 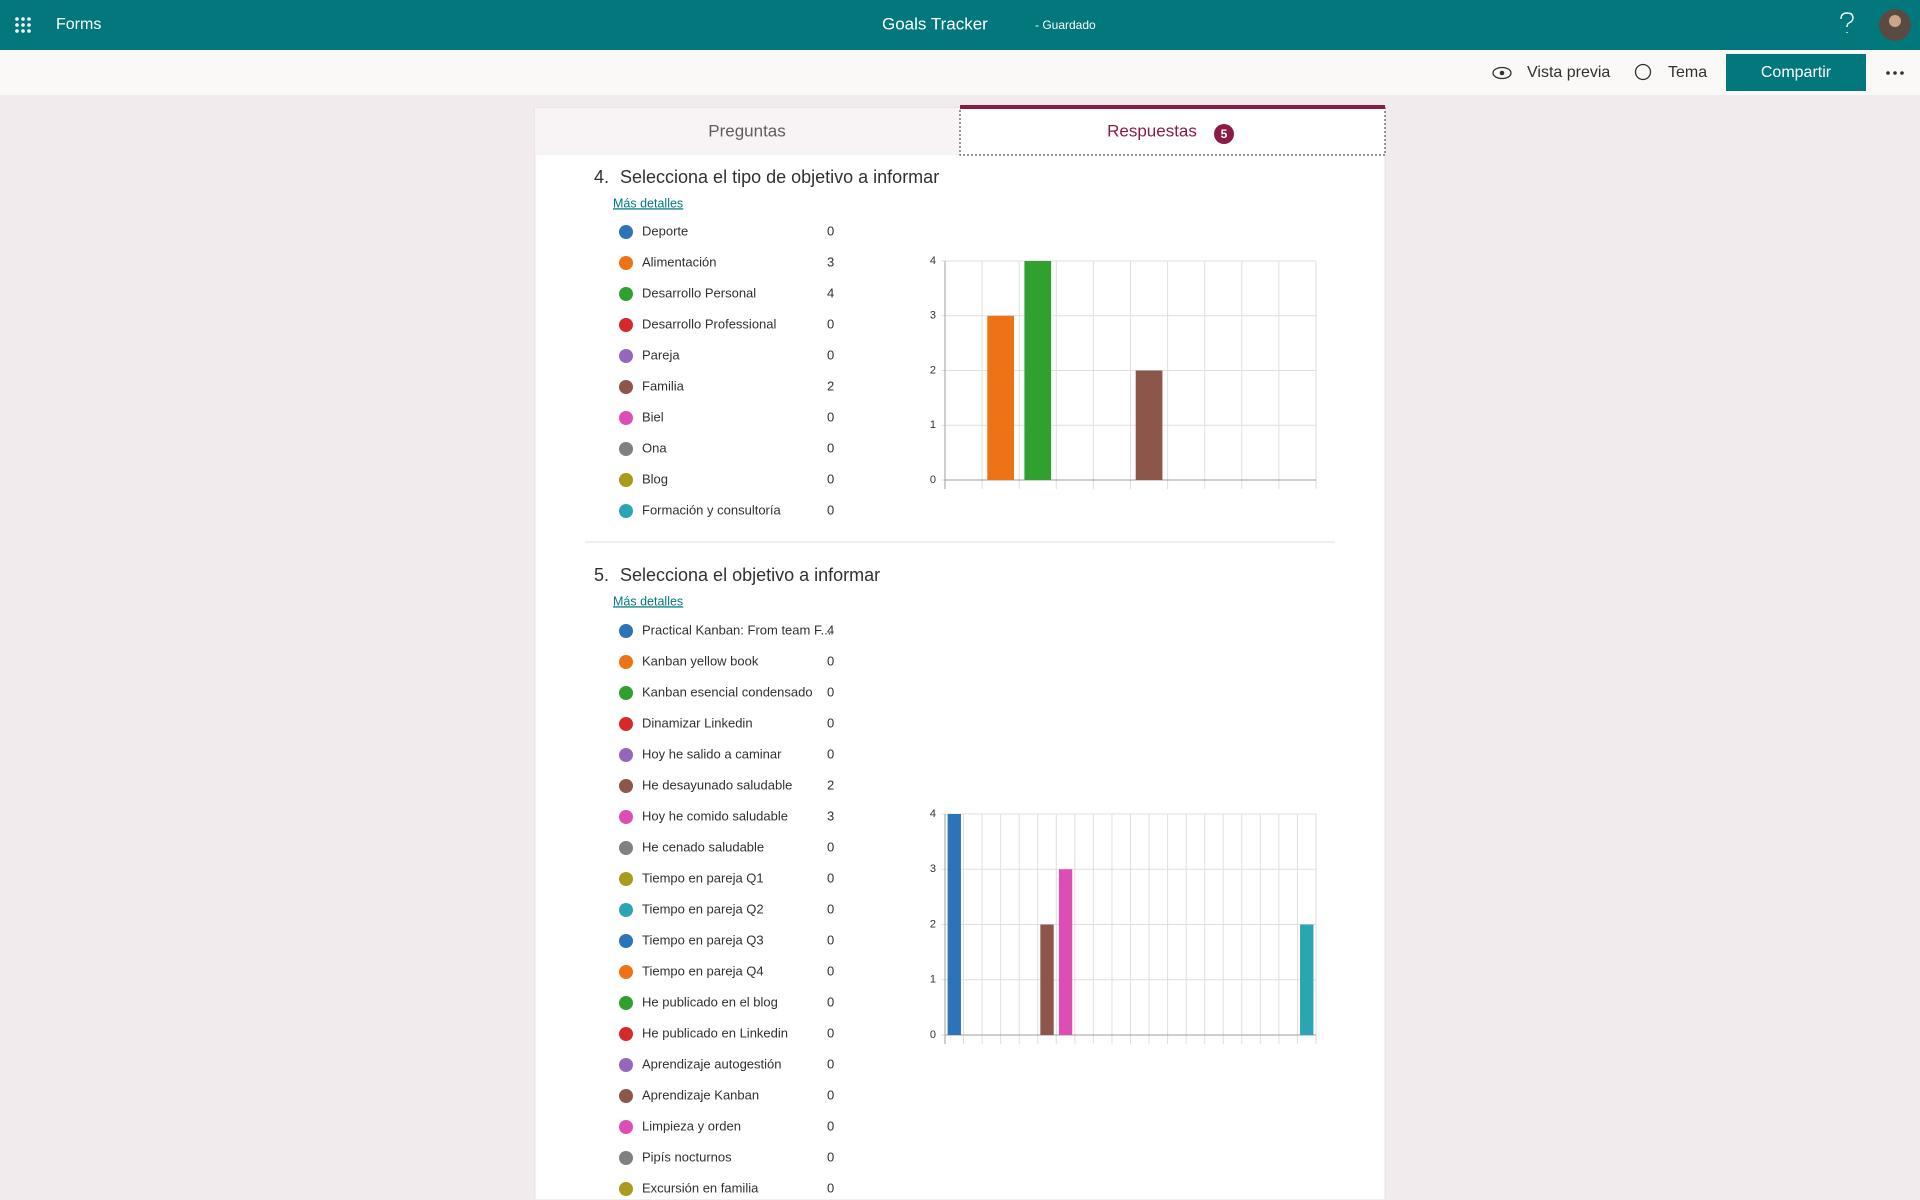 I want to click on option-label: Aprendizaje Kanban, so click(x=700, y=1094).